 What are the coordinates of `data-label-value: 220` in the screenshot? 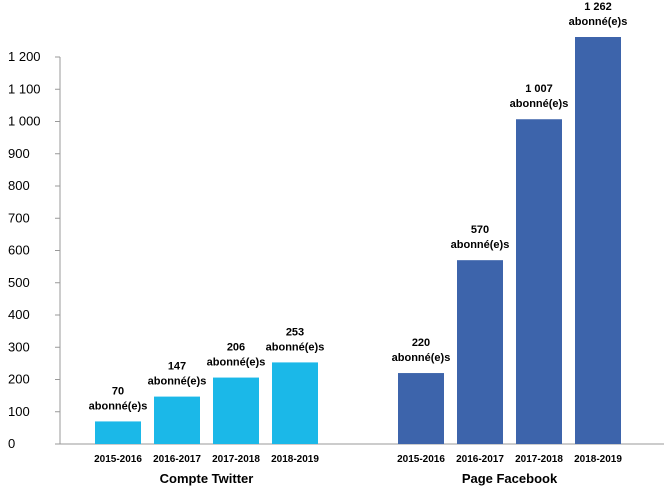 It's located at (421, 343).